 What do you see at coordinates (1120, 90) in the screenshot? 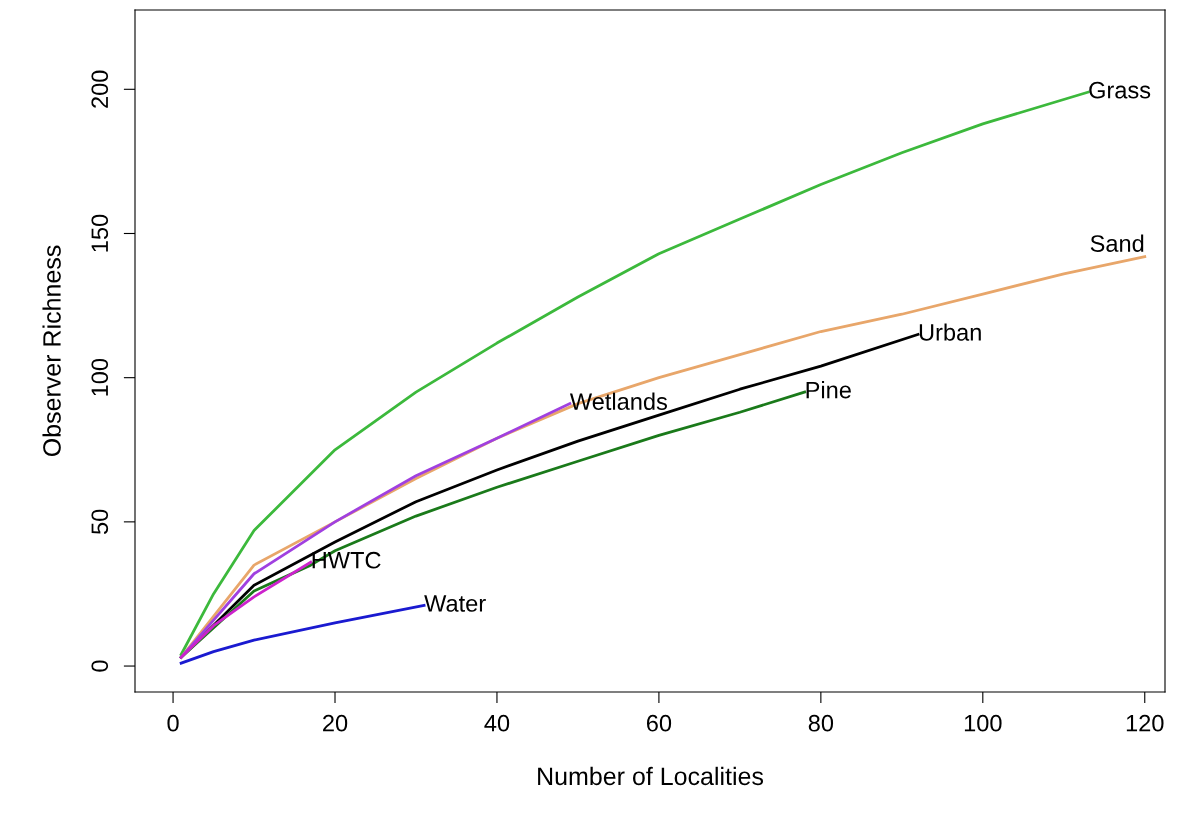
I see `series-label: Grass` at bounding box center [1120, 90].